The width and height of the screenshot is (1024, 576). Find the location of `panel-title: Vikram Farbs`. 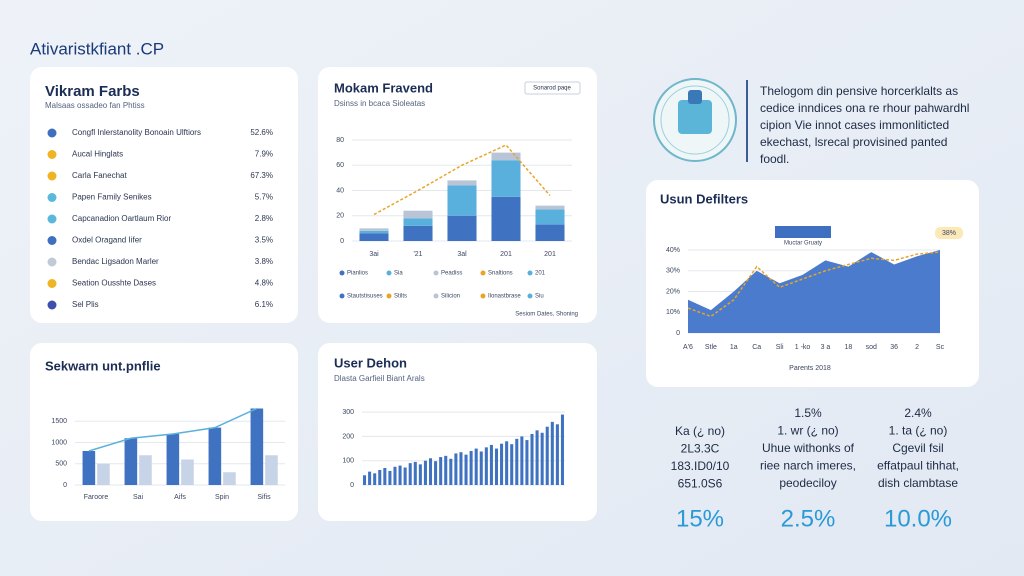

panel-title: Vikram Farbs is located at coordinates (92, 91).